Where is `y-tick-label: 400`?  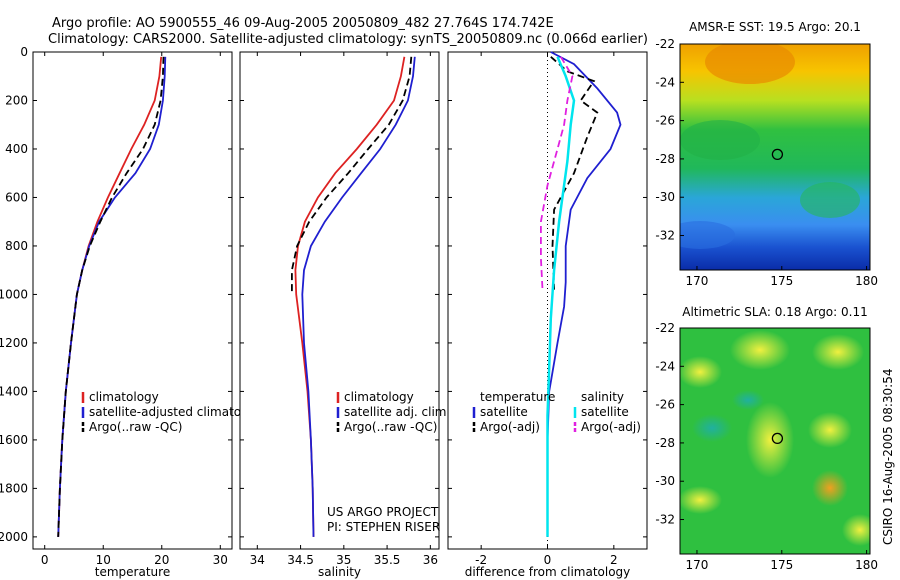 y-tick-label: 400 is located at coordinates (16, 149).